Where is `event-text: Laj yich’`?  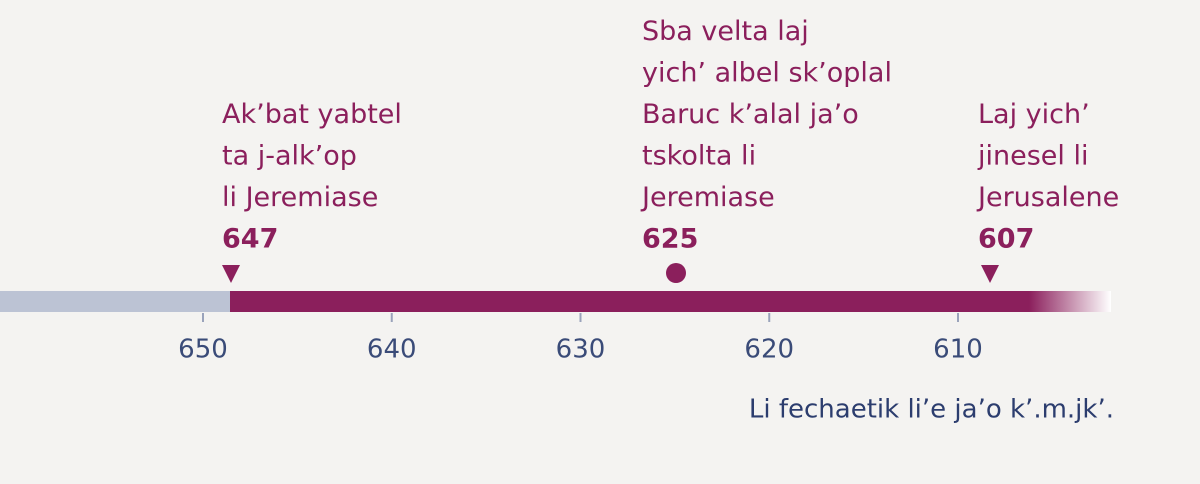
event-text: Laj yich’ is located at coordinates (1034, 114).